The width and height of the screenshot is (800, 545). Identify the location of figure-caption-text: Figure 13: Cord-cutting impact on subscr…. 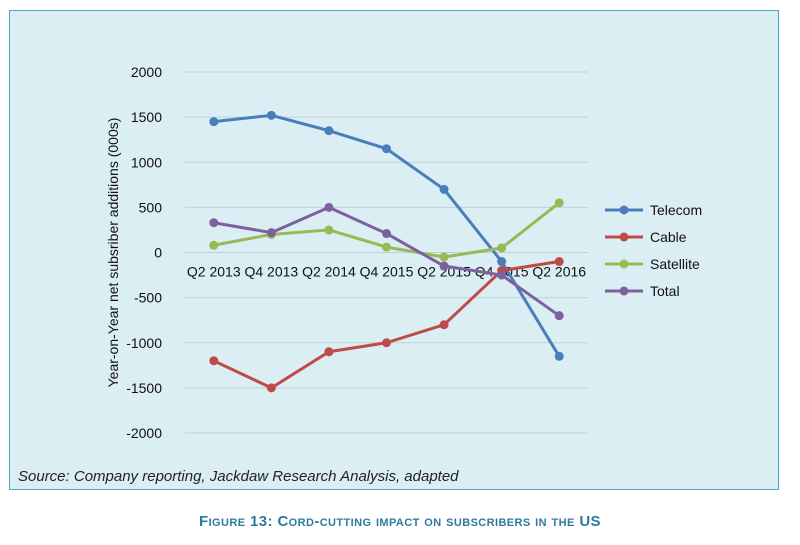
(400, 521).